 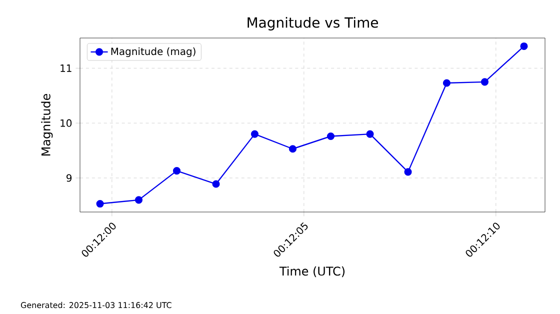 What do you see at coordinates (69, 178) in the screenshot?
I see `y-tick-label: 9` at bounding box center [69, 178].